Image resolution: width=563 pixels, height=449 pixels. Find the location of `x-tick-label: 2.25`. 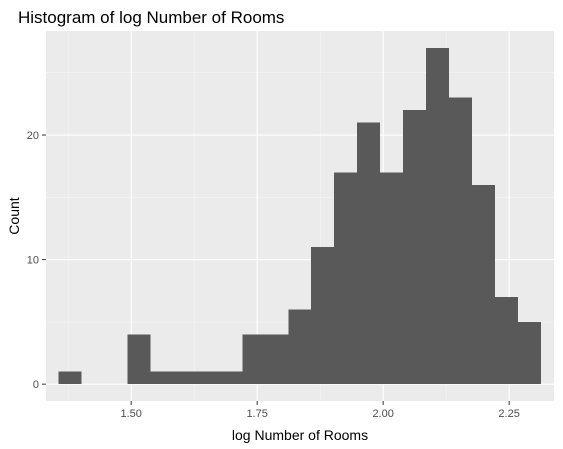

x-tick-label: 2.25 is located at coordinates (508, 414).